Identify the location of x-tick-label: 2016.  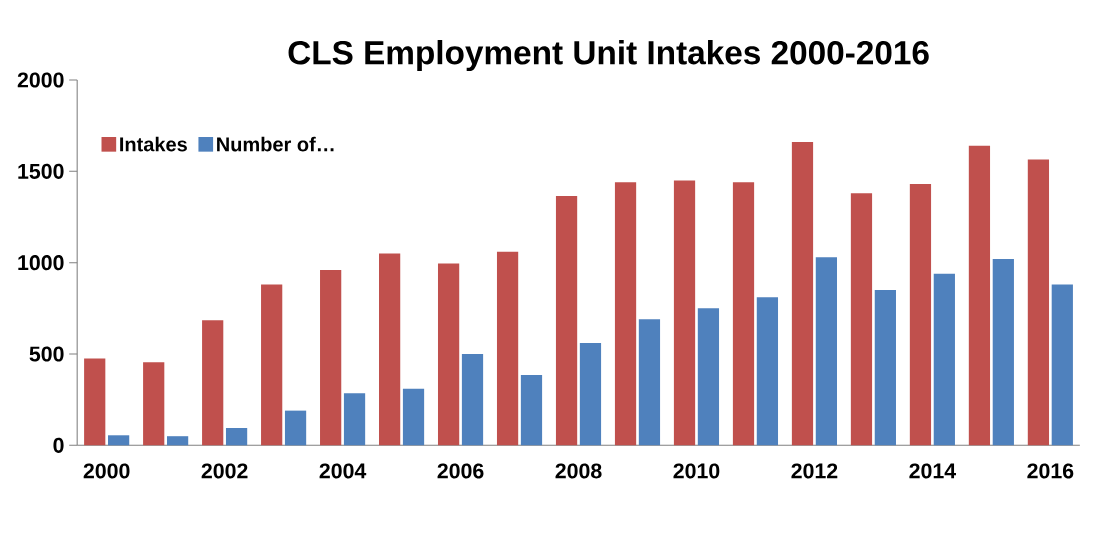
(1050, 471).